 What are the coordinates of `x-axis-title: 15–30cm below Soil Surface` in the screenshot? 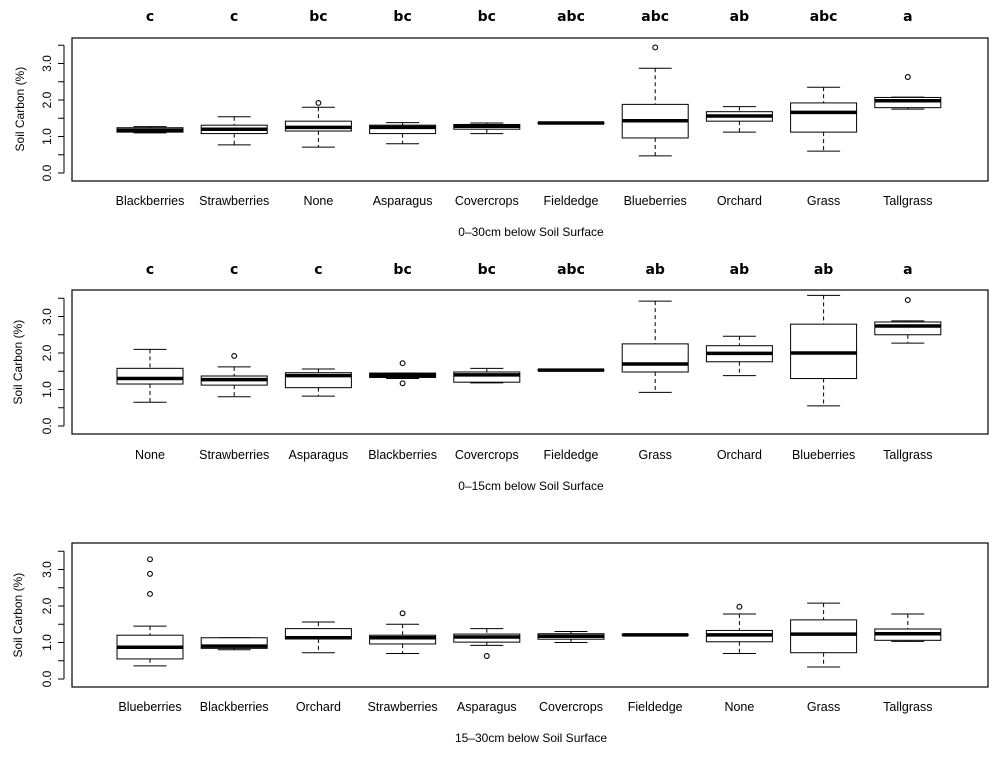 It's located at (531, 738).